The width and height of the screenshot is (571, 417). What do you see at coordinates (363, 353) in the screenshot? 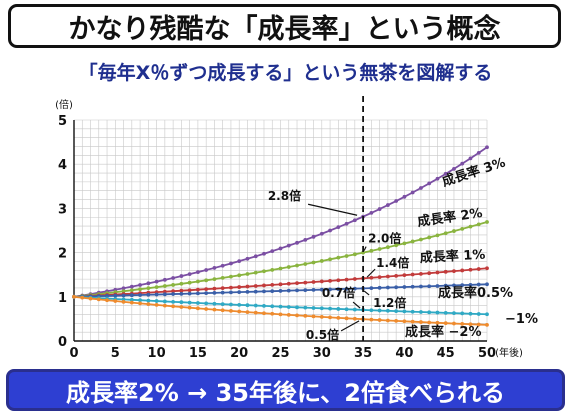
I see `x-tick-label: 35` at bounding box center [363, 353].